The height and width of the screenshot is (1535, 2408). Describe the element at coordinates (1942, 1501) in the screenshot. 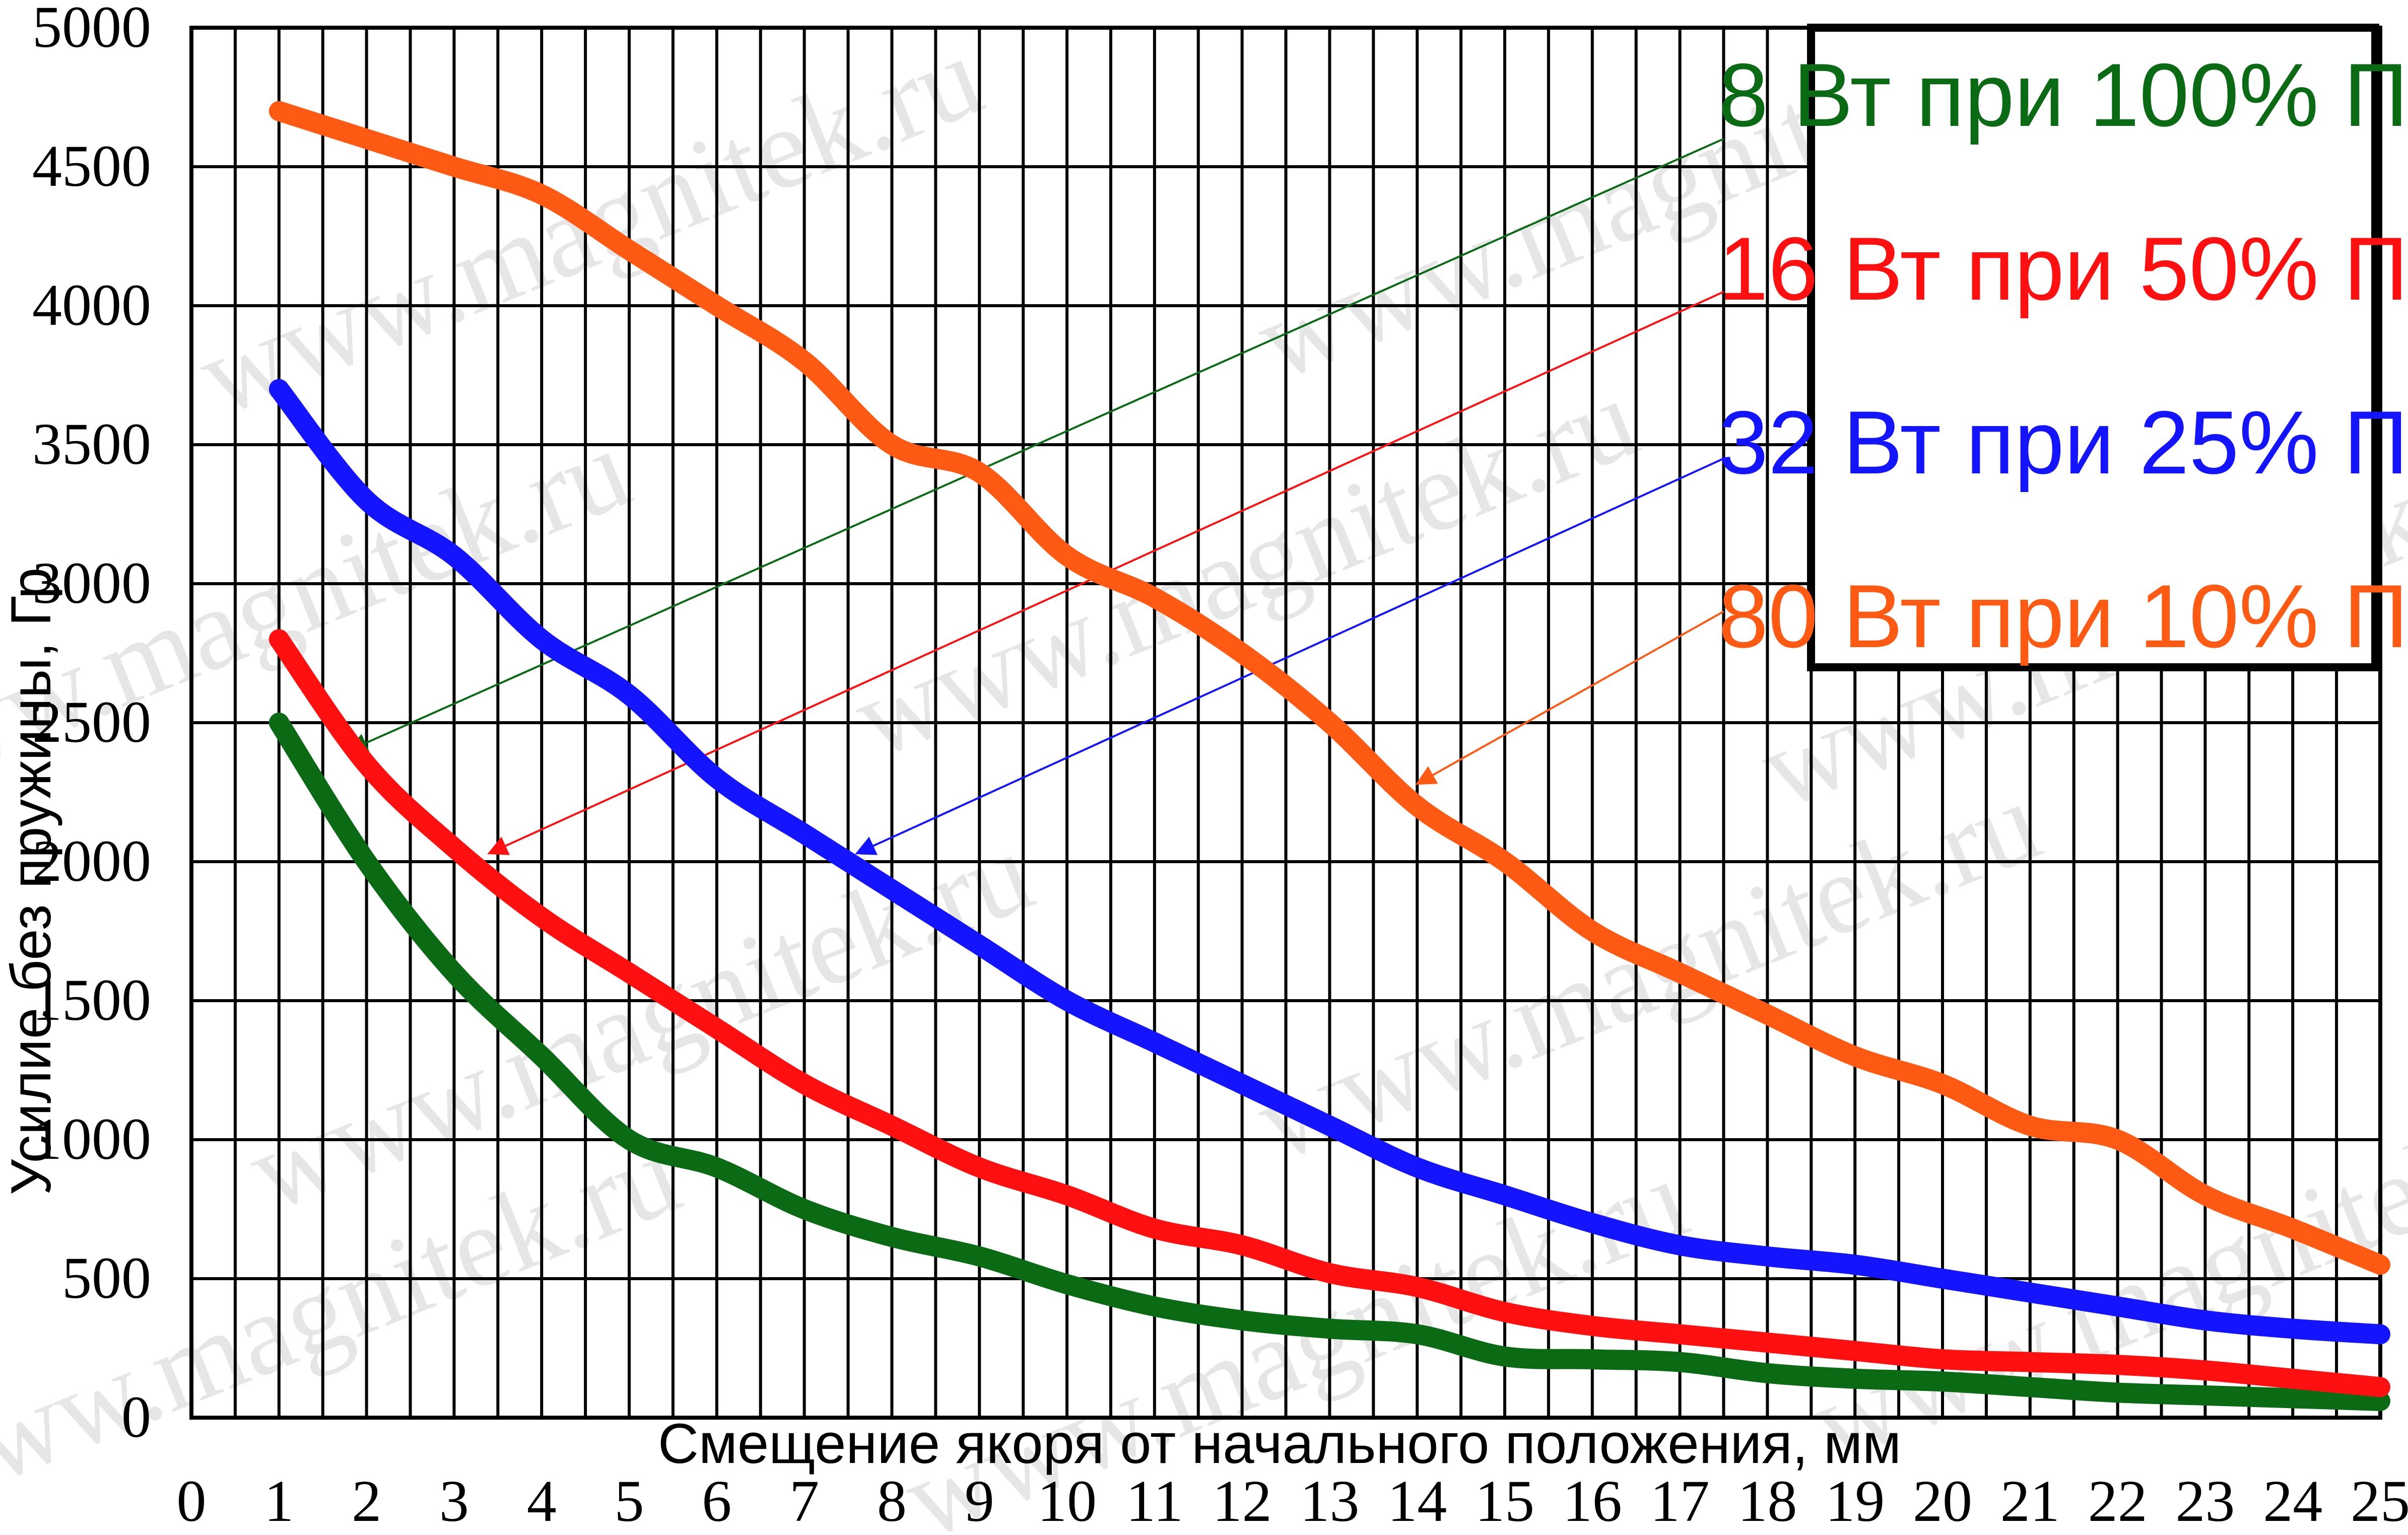

I see `x-tick-label: 20` at that location.